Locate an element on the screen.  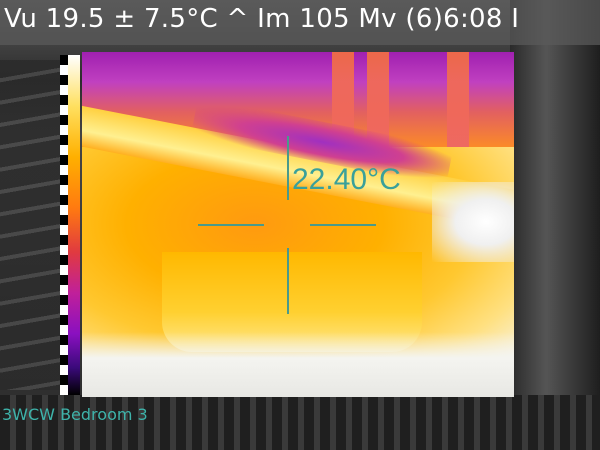
thermal-floor is located at coordinates (298, 364).